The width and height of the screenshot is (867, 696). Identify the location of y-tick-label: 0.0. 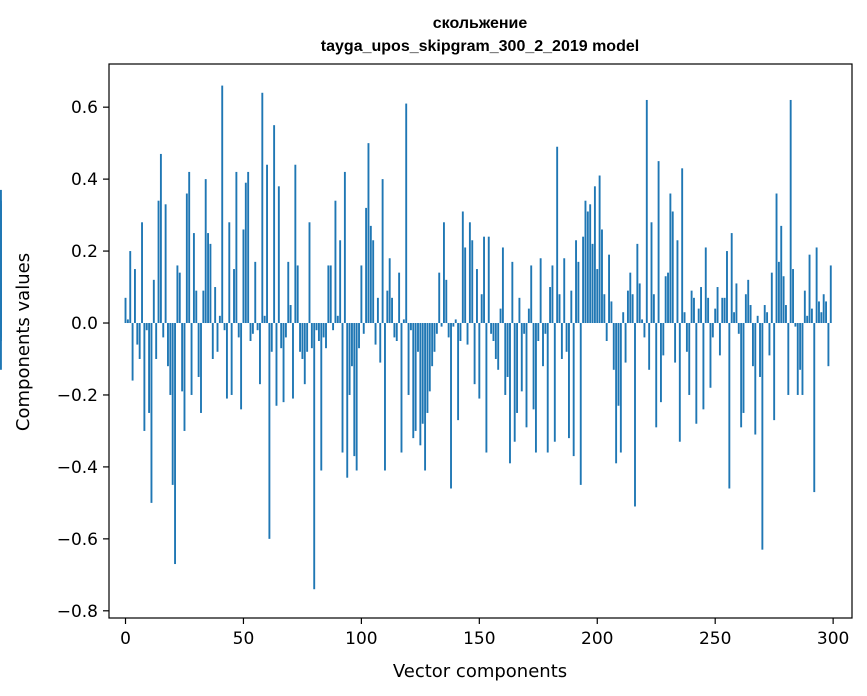
(84, 324).